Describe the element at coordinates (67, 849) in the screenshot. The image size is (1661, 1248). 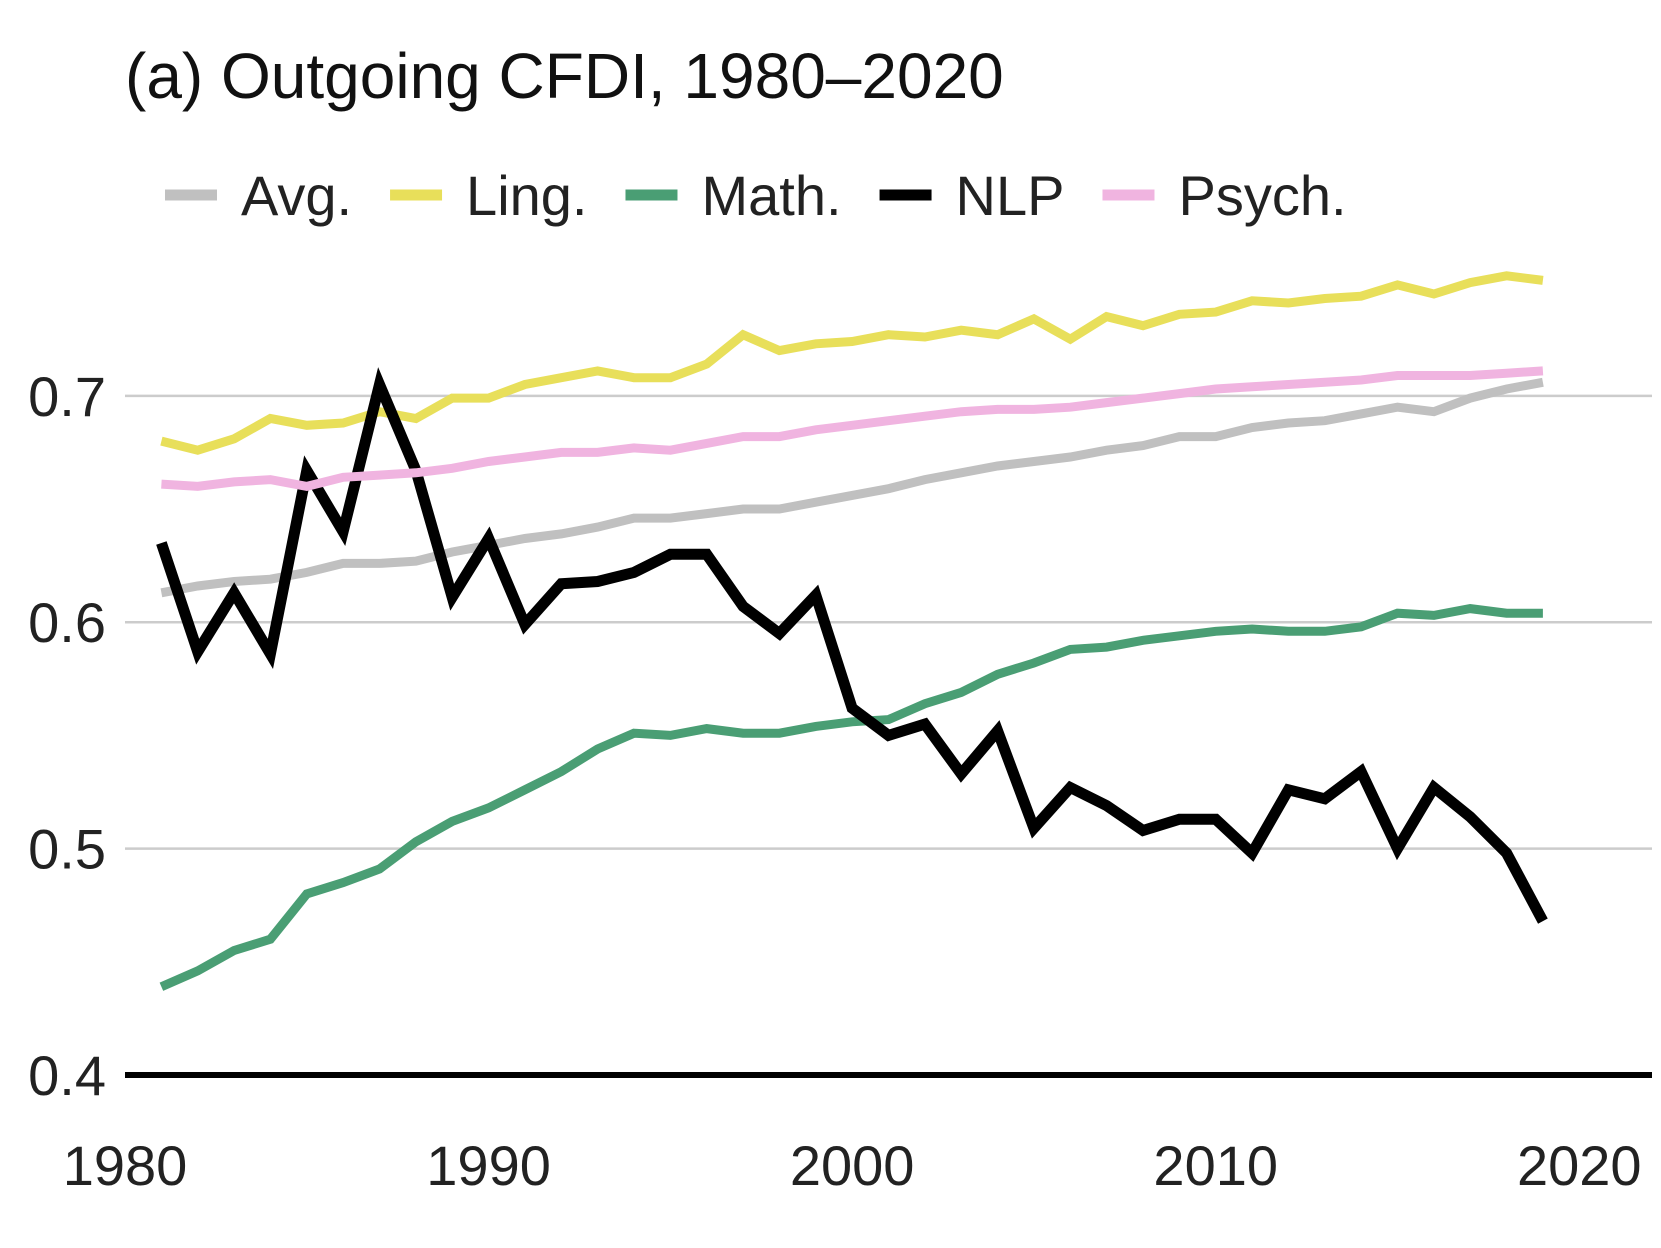
I see `y-tick-label-1: 0.5` at that location.